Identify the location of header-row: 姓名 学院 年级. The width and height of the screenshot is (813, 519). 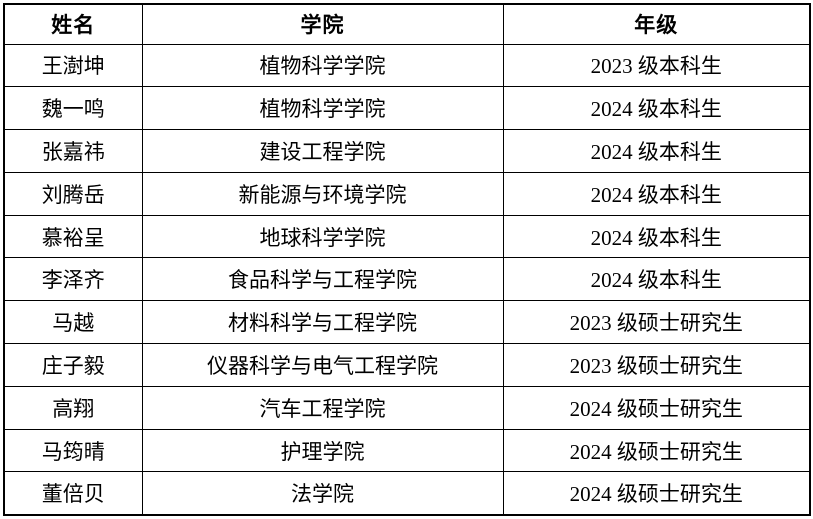
(407, 24).